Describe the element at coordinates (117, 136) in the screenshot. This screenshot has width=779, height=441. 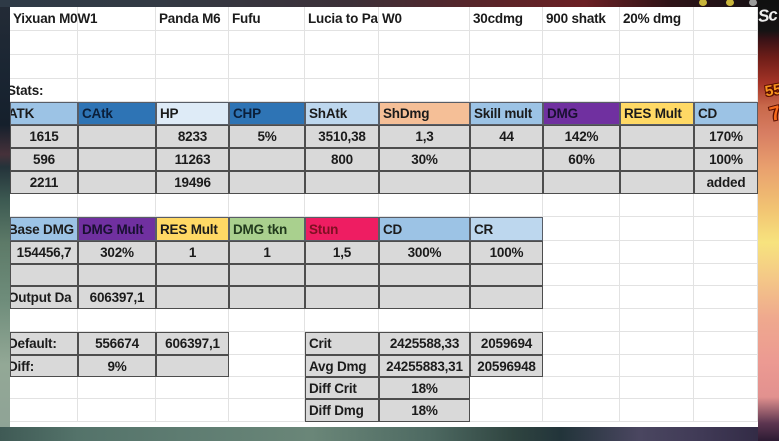
I see `cell-r6-c2` at that location.